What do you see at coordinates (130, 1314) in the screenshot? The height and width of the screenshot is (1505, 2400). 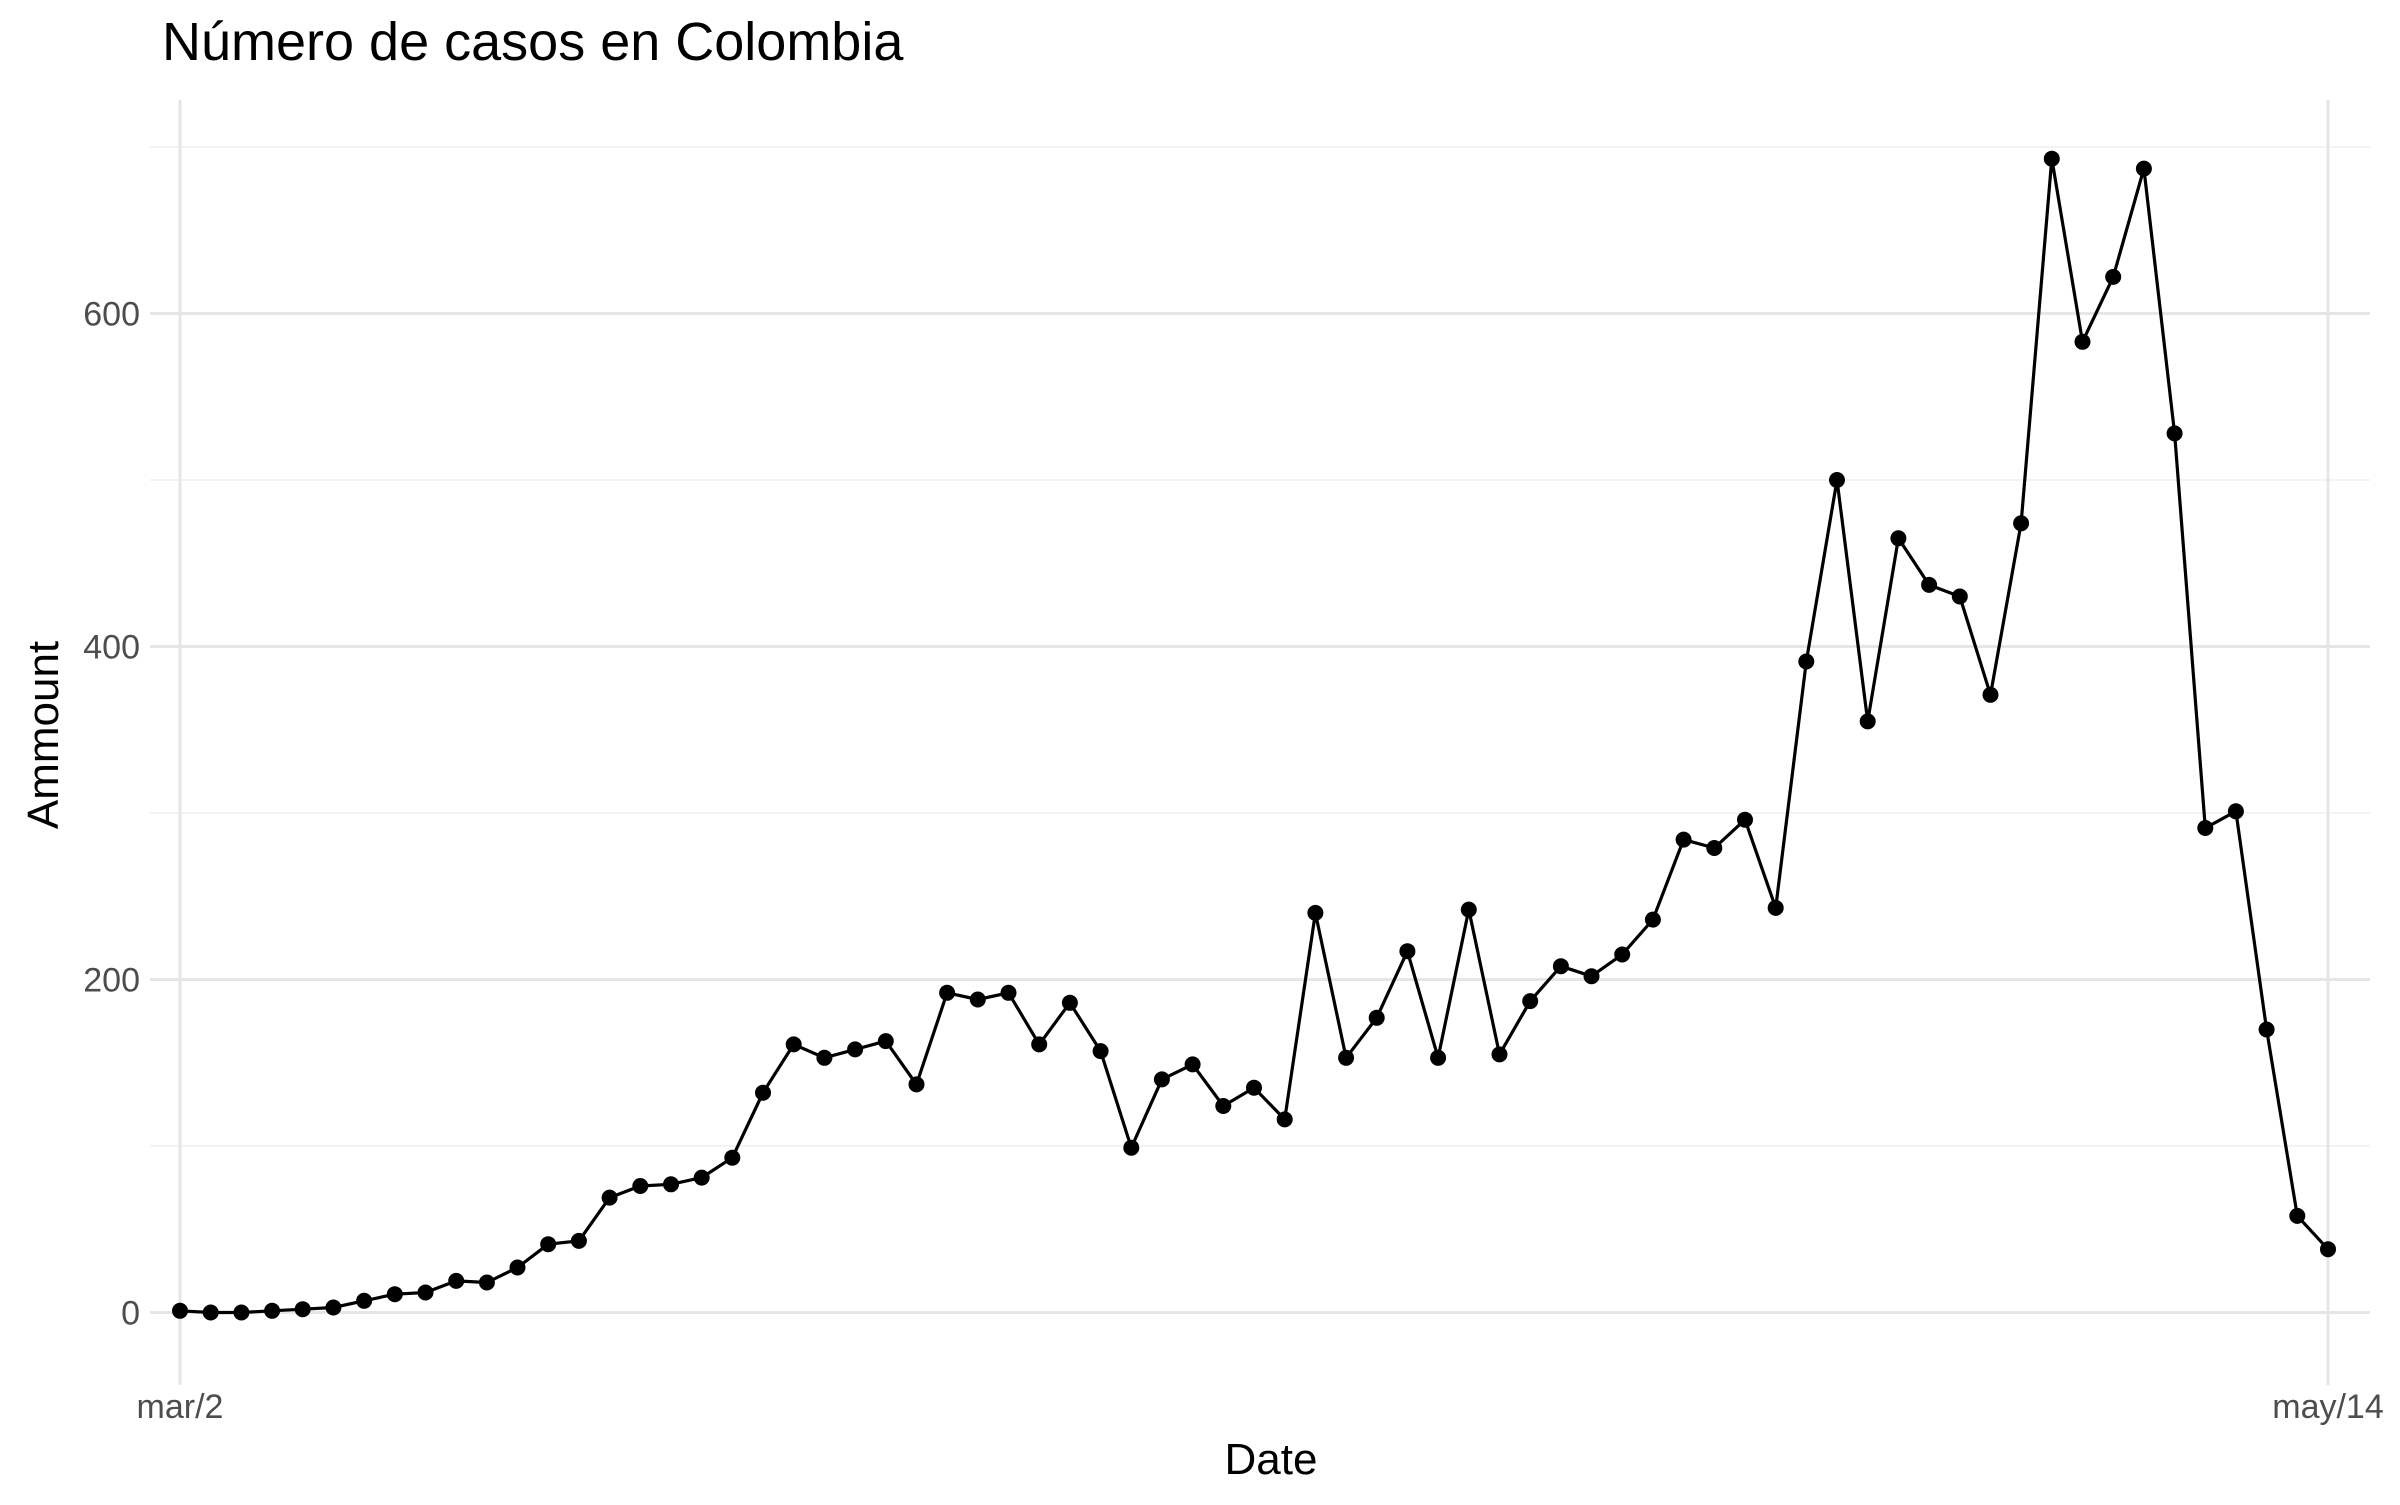 I see `y-tick-label: 0` at bounding box center [130, 1314].